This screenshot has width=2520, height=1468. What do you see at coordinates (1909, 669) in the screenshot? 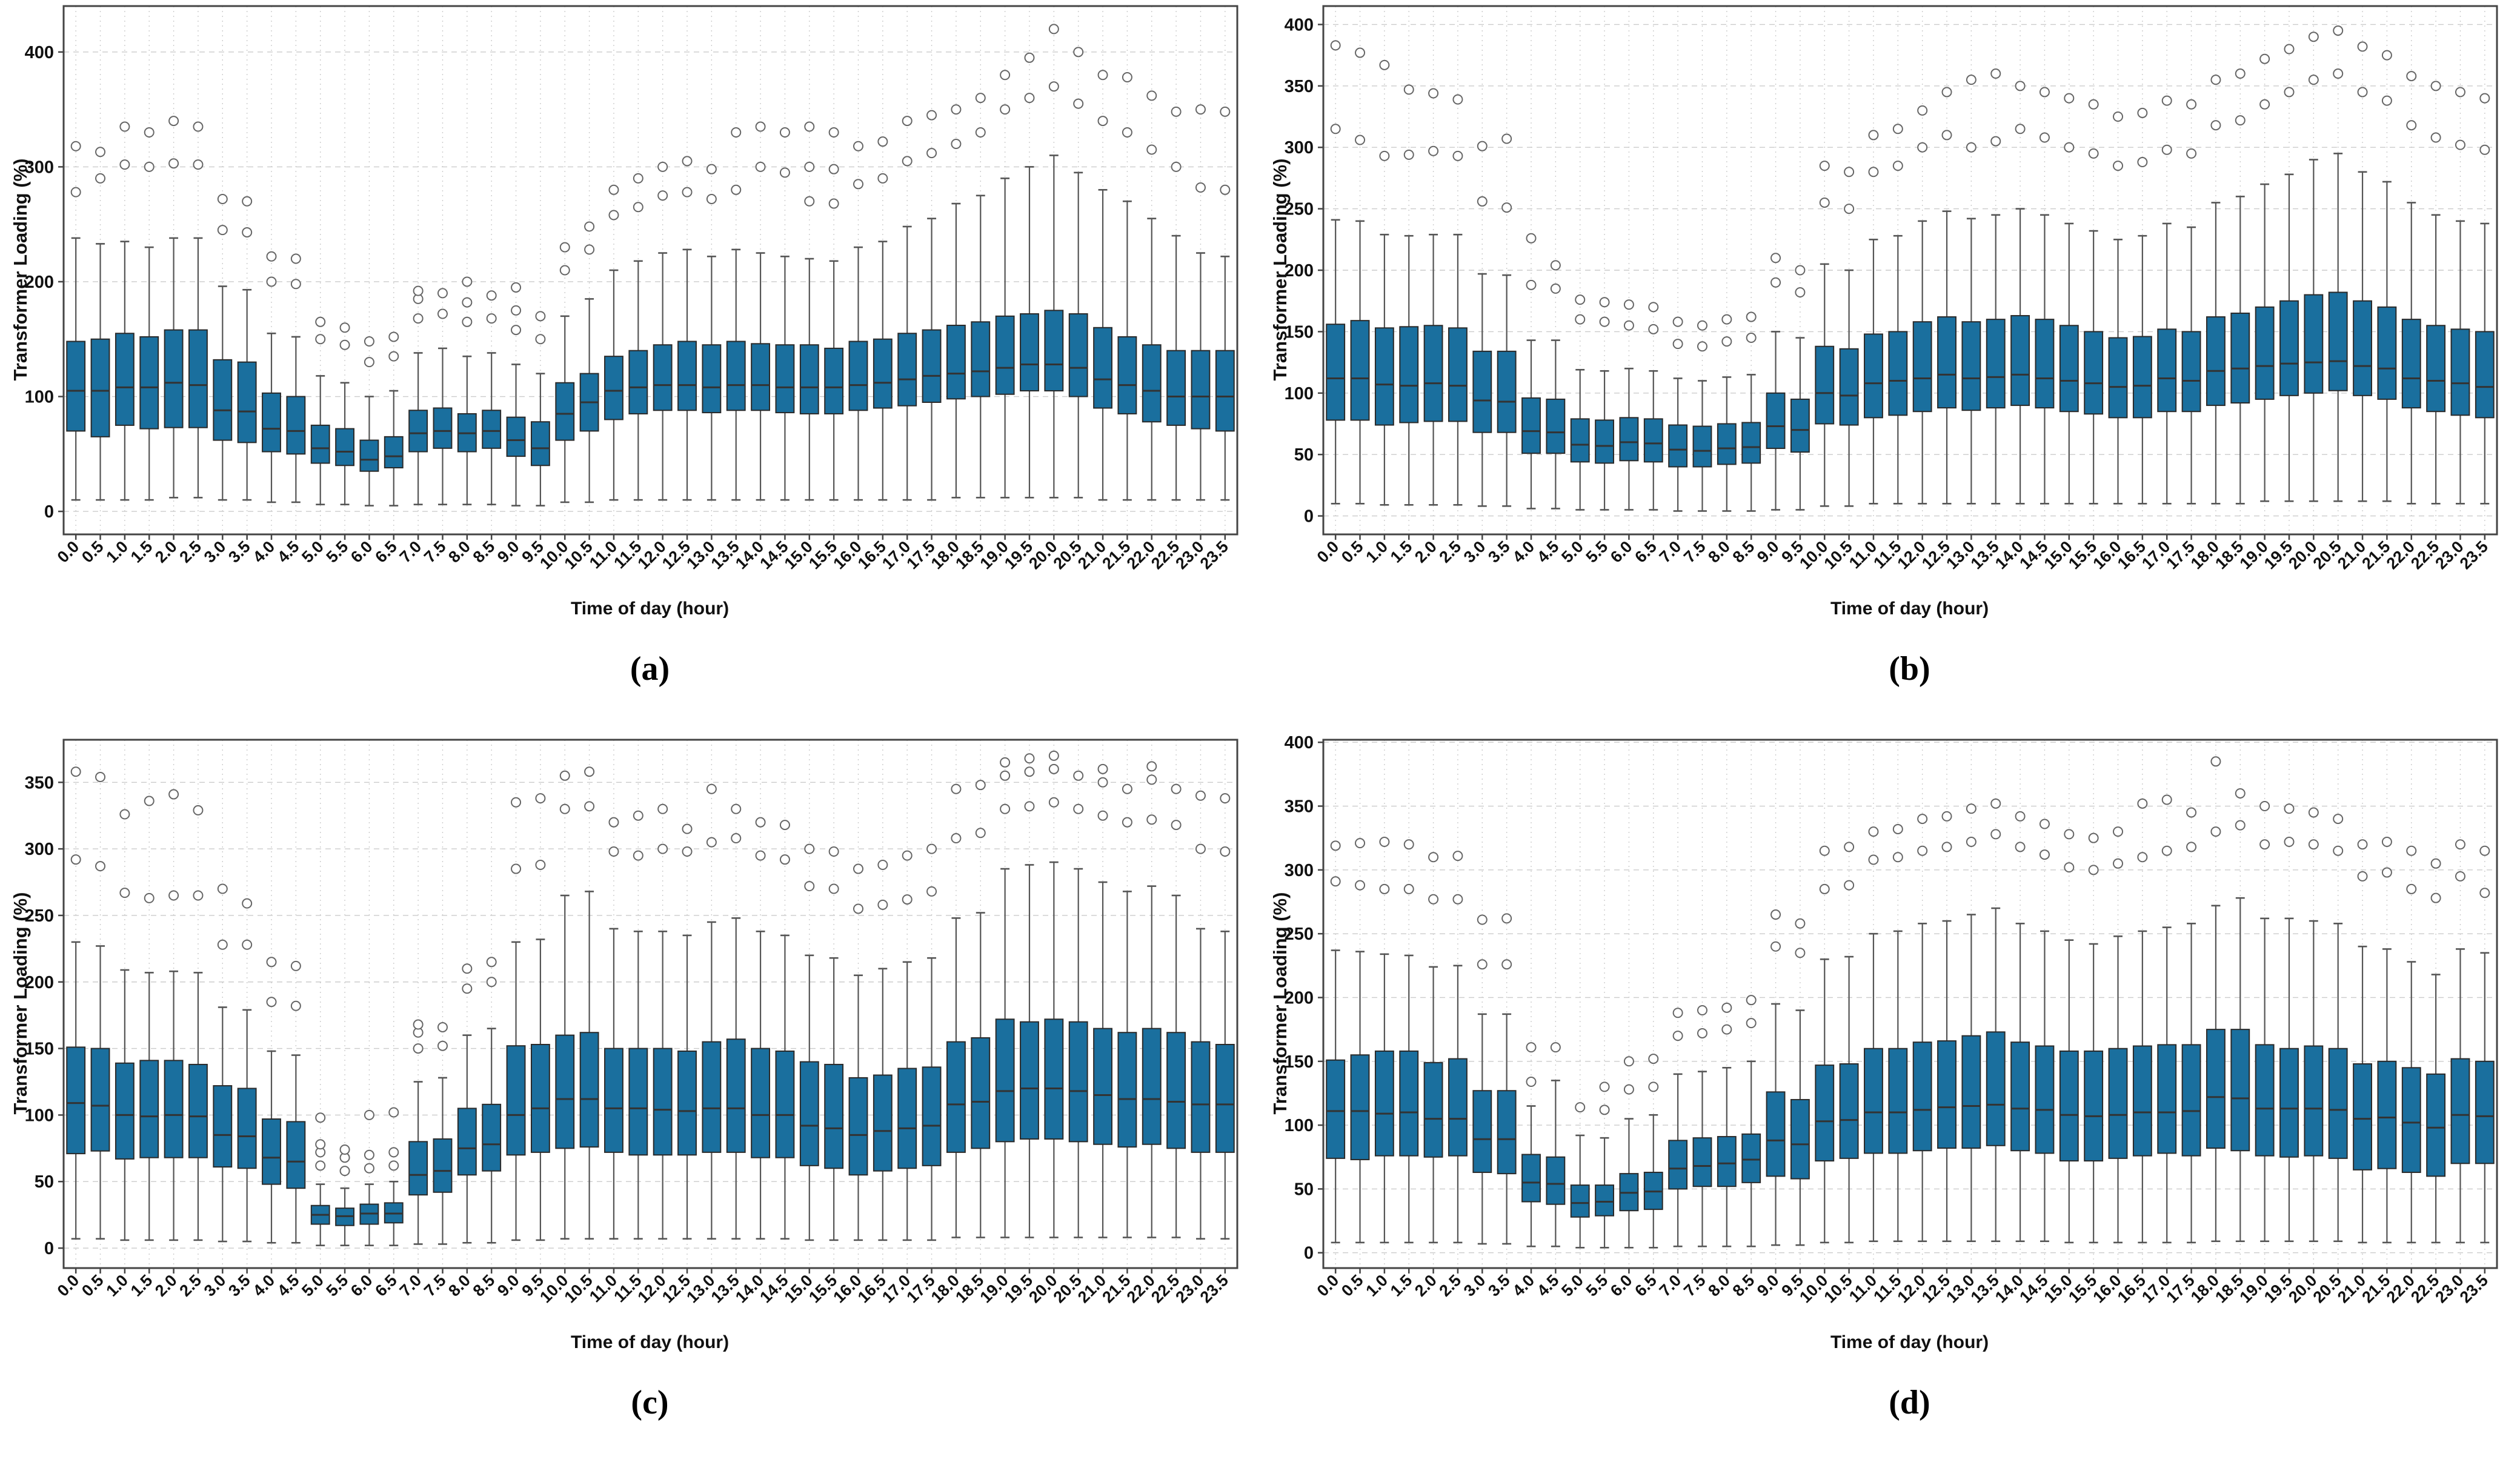
I see `panel-caption: (b)` at bounding box center [1909, 669].